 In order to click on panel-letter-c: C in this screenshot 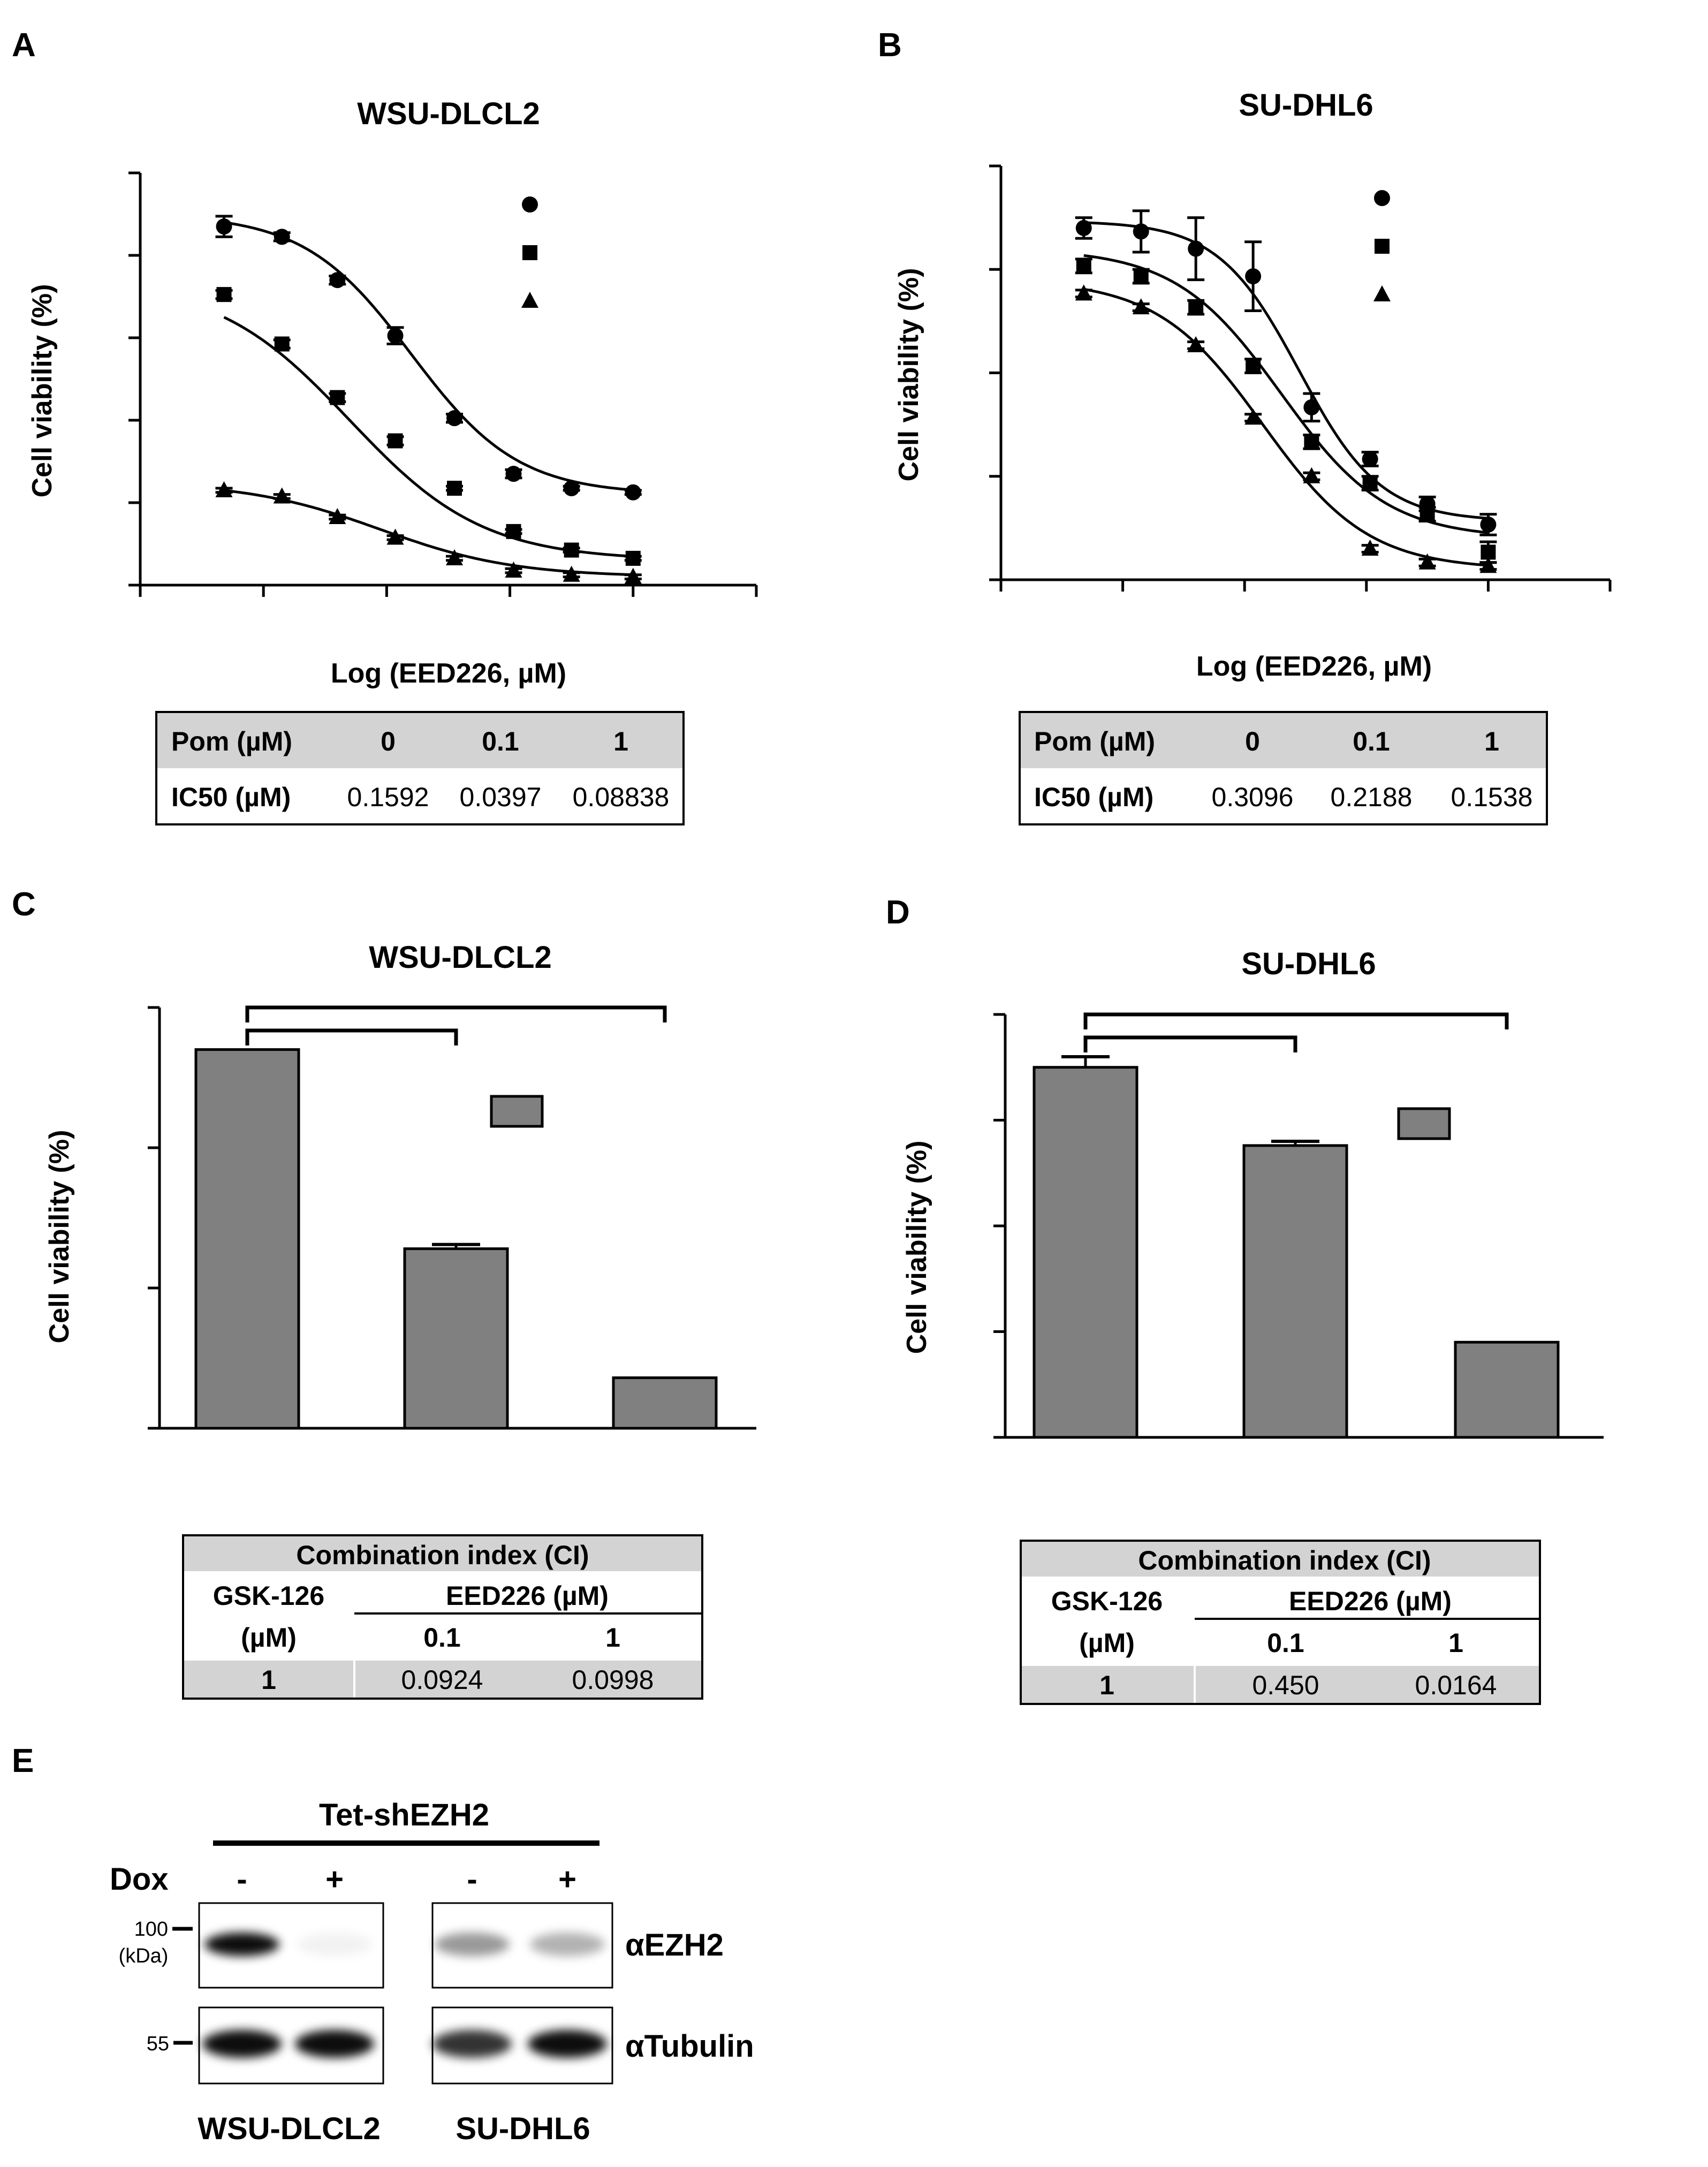, I will do `click(24, 904)`.